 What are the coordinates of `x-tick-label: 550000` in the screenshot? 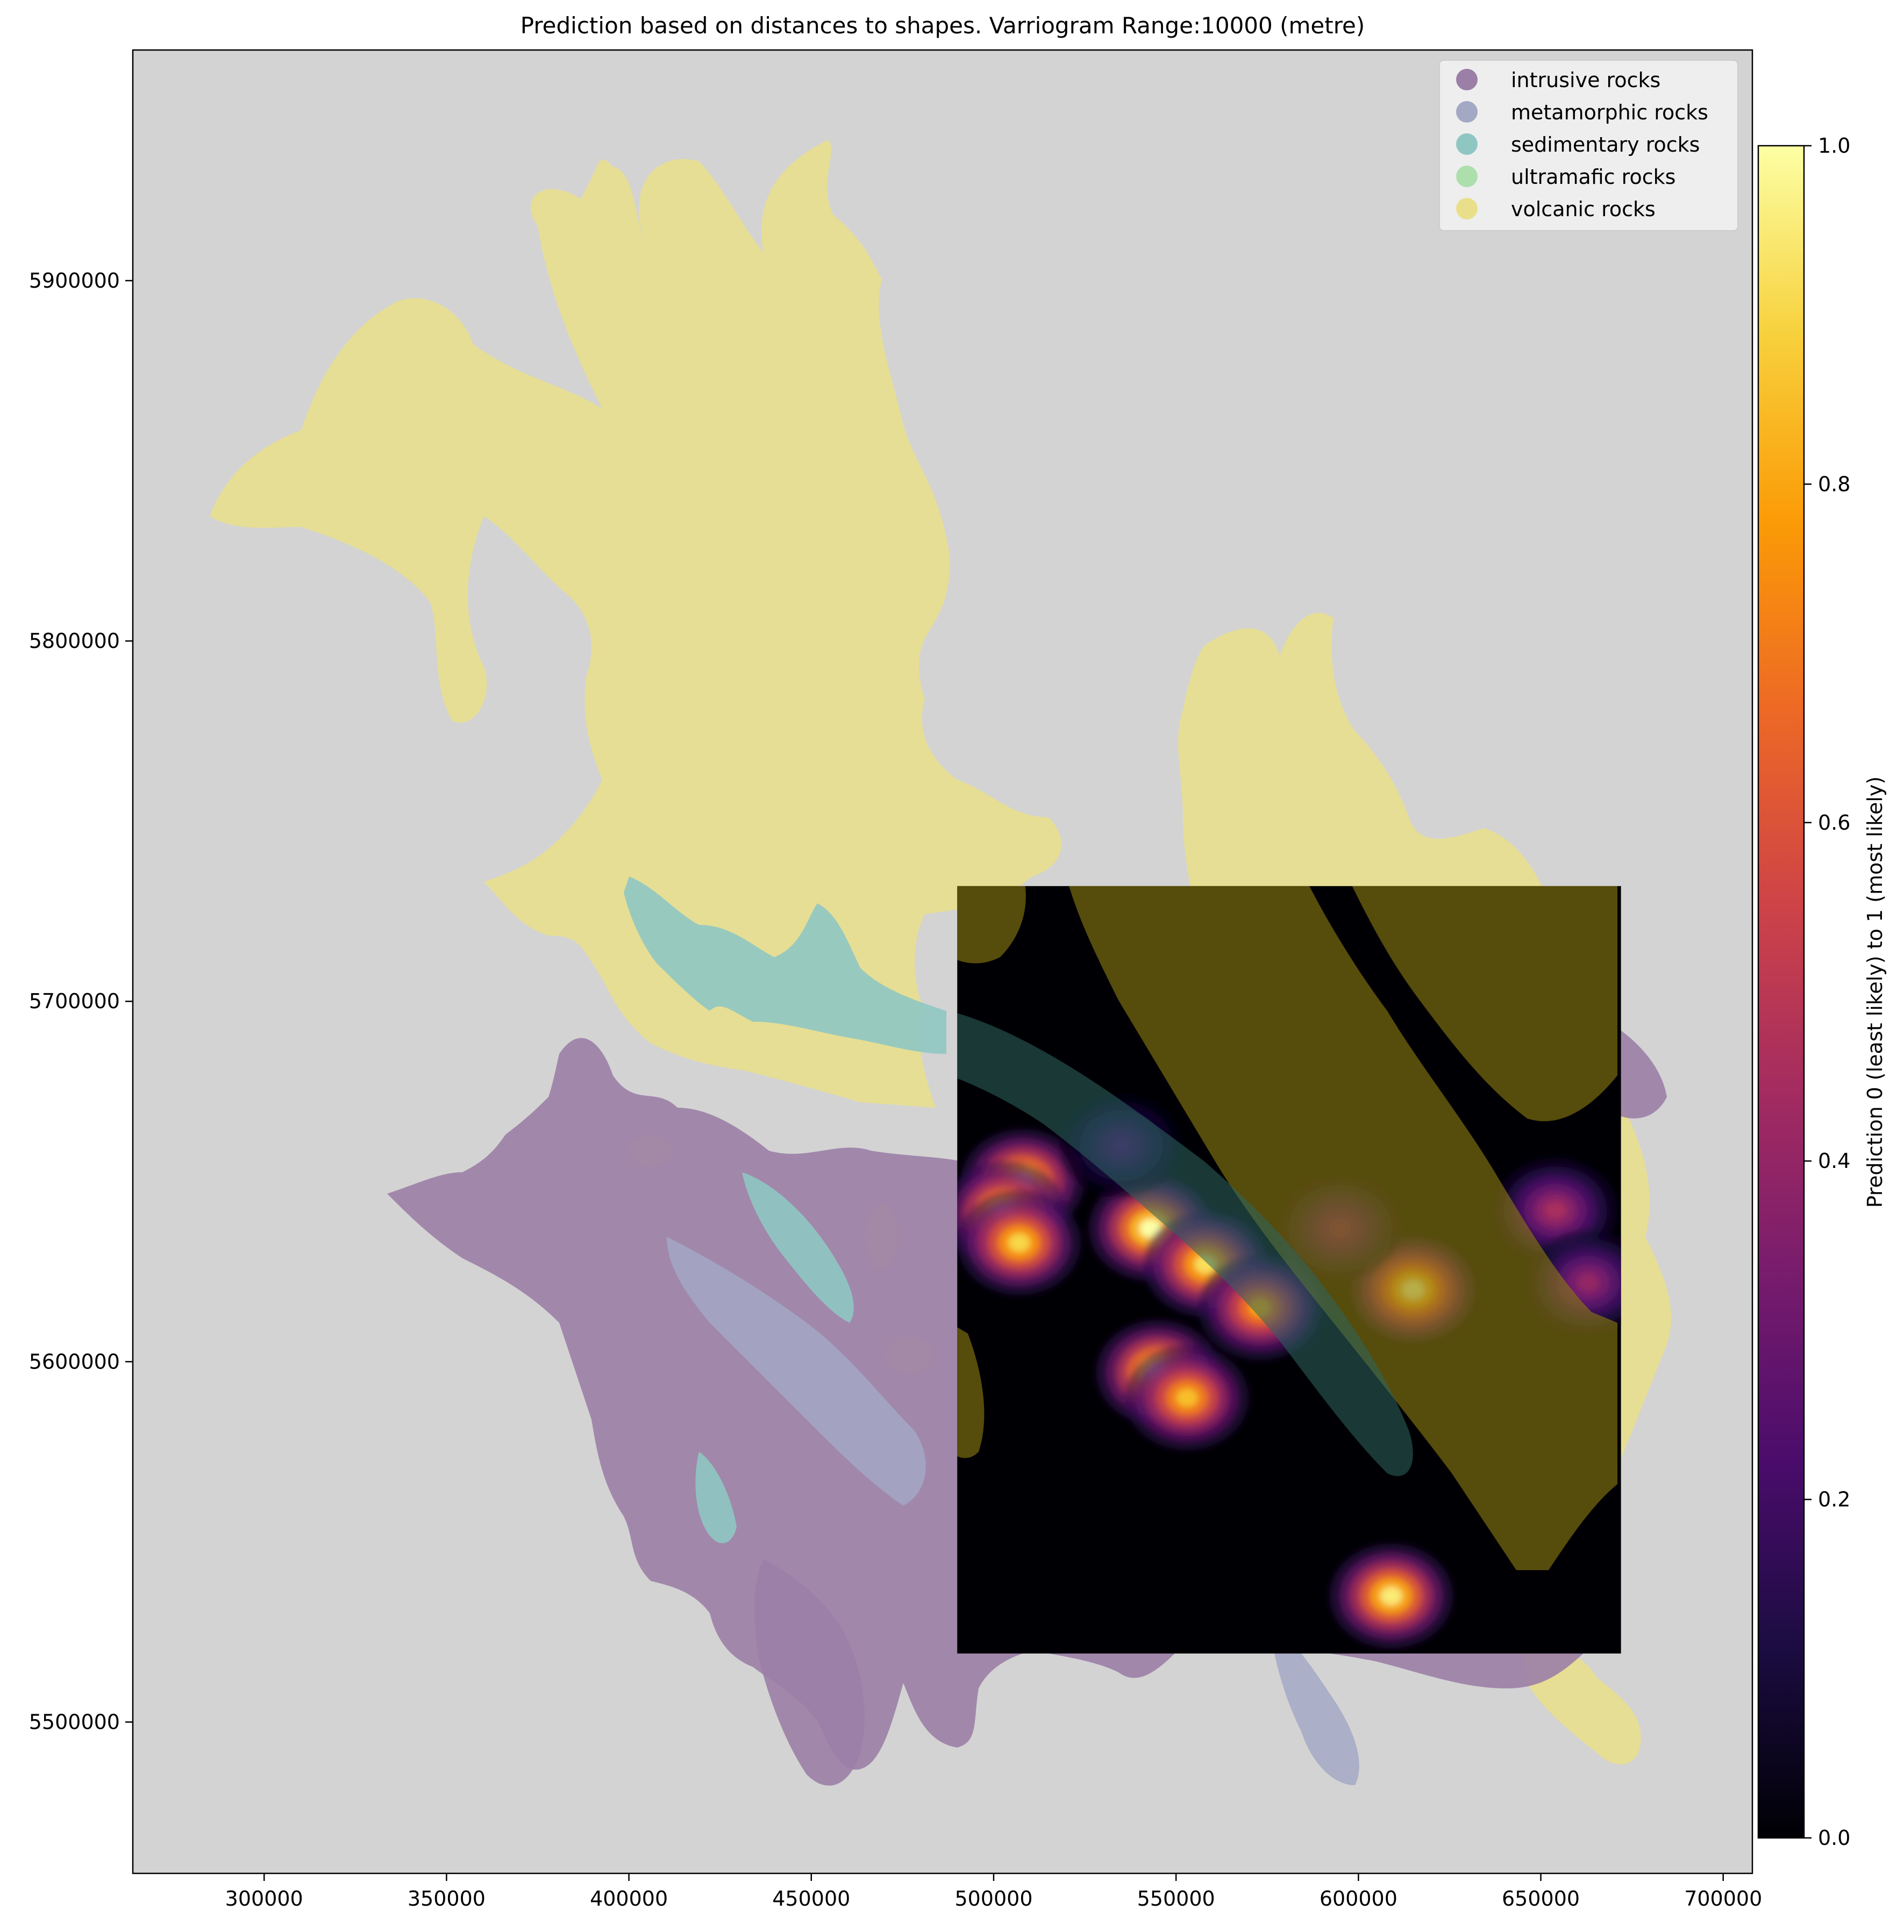 It's located at (1176, 1898).